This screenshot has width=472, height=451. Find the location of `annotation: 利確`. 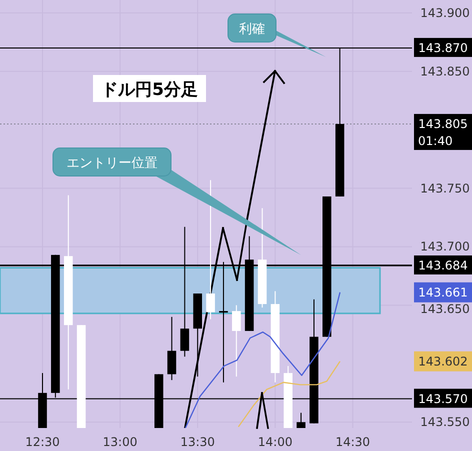

annotation: 利確 is located at coordinates (252, 29).